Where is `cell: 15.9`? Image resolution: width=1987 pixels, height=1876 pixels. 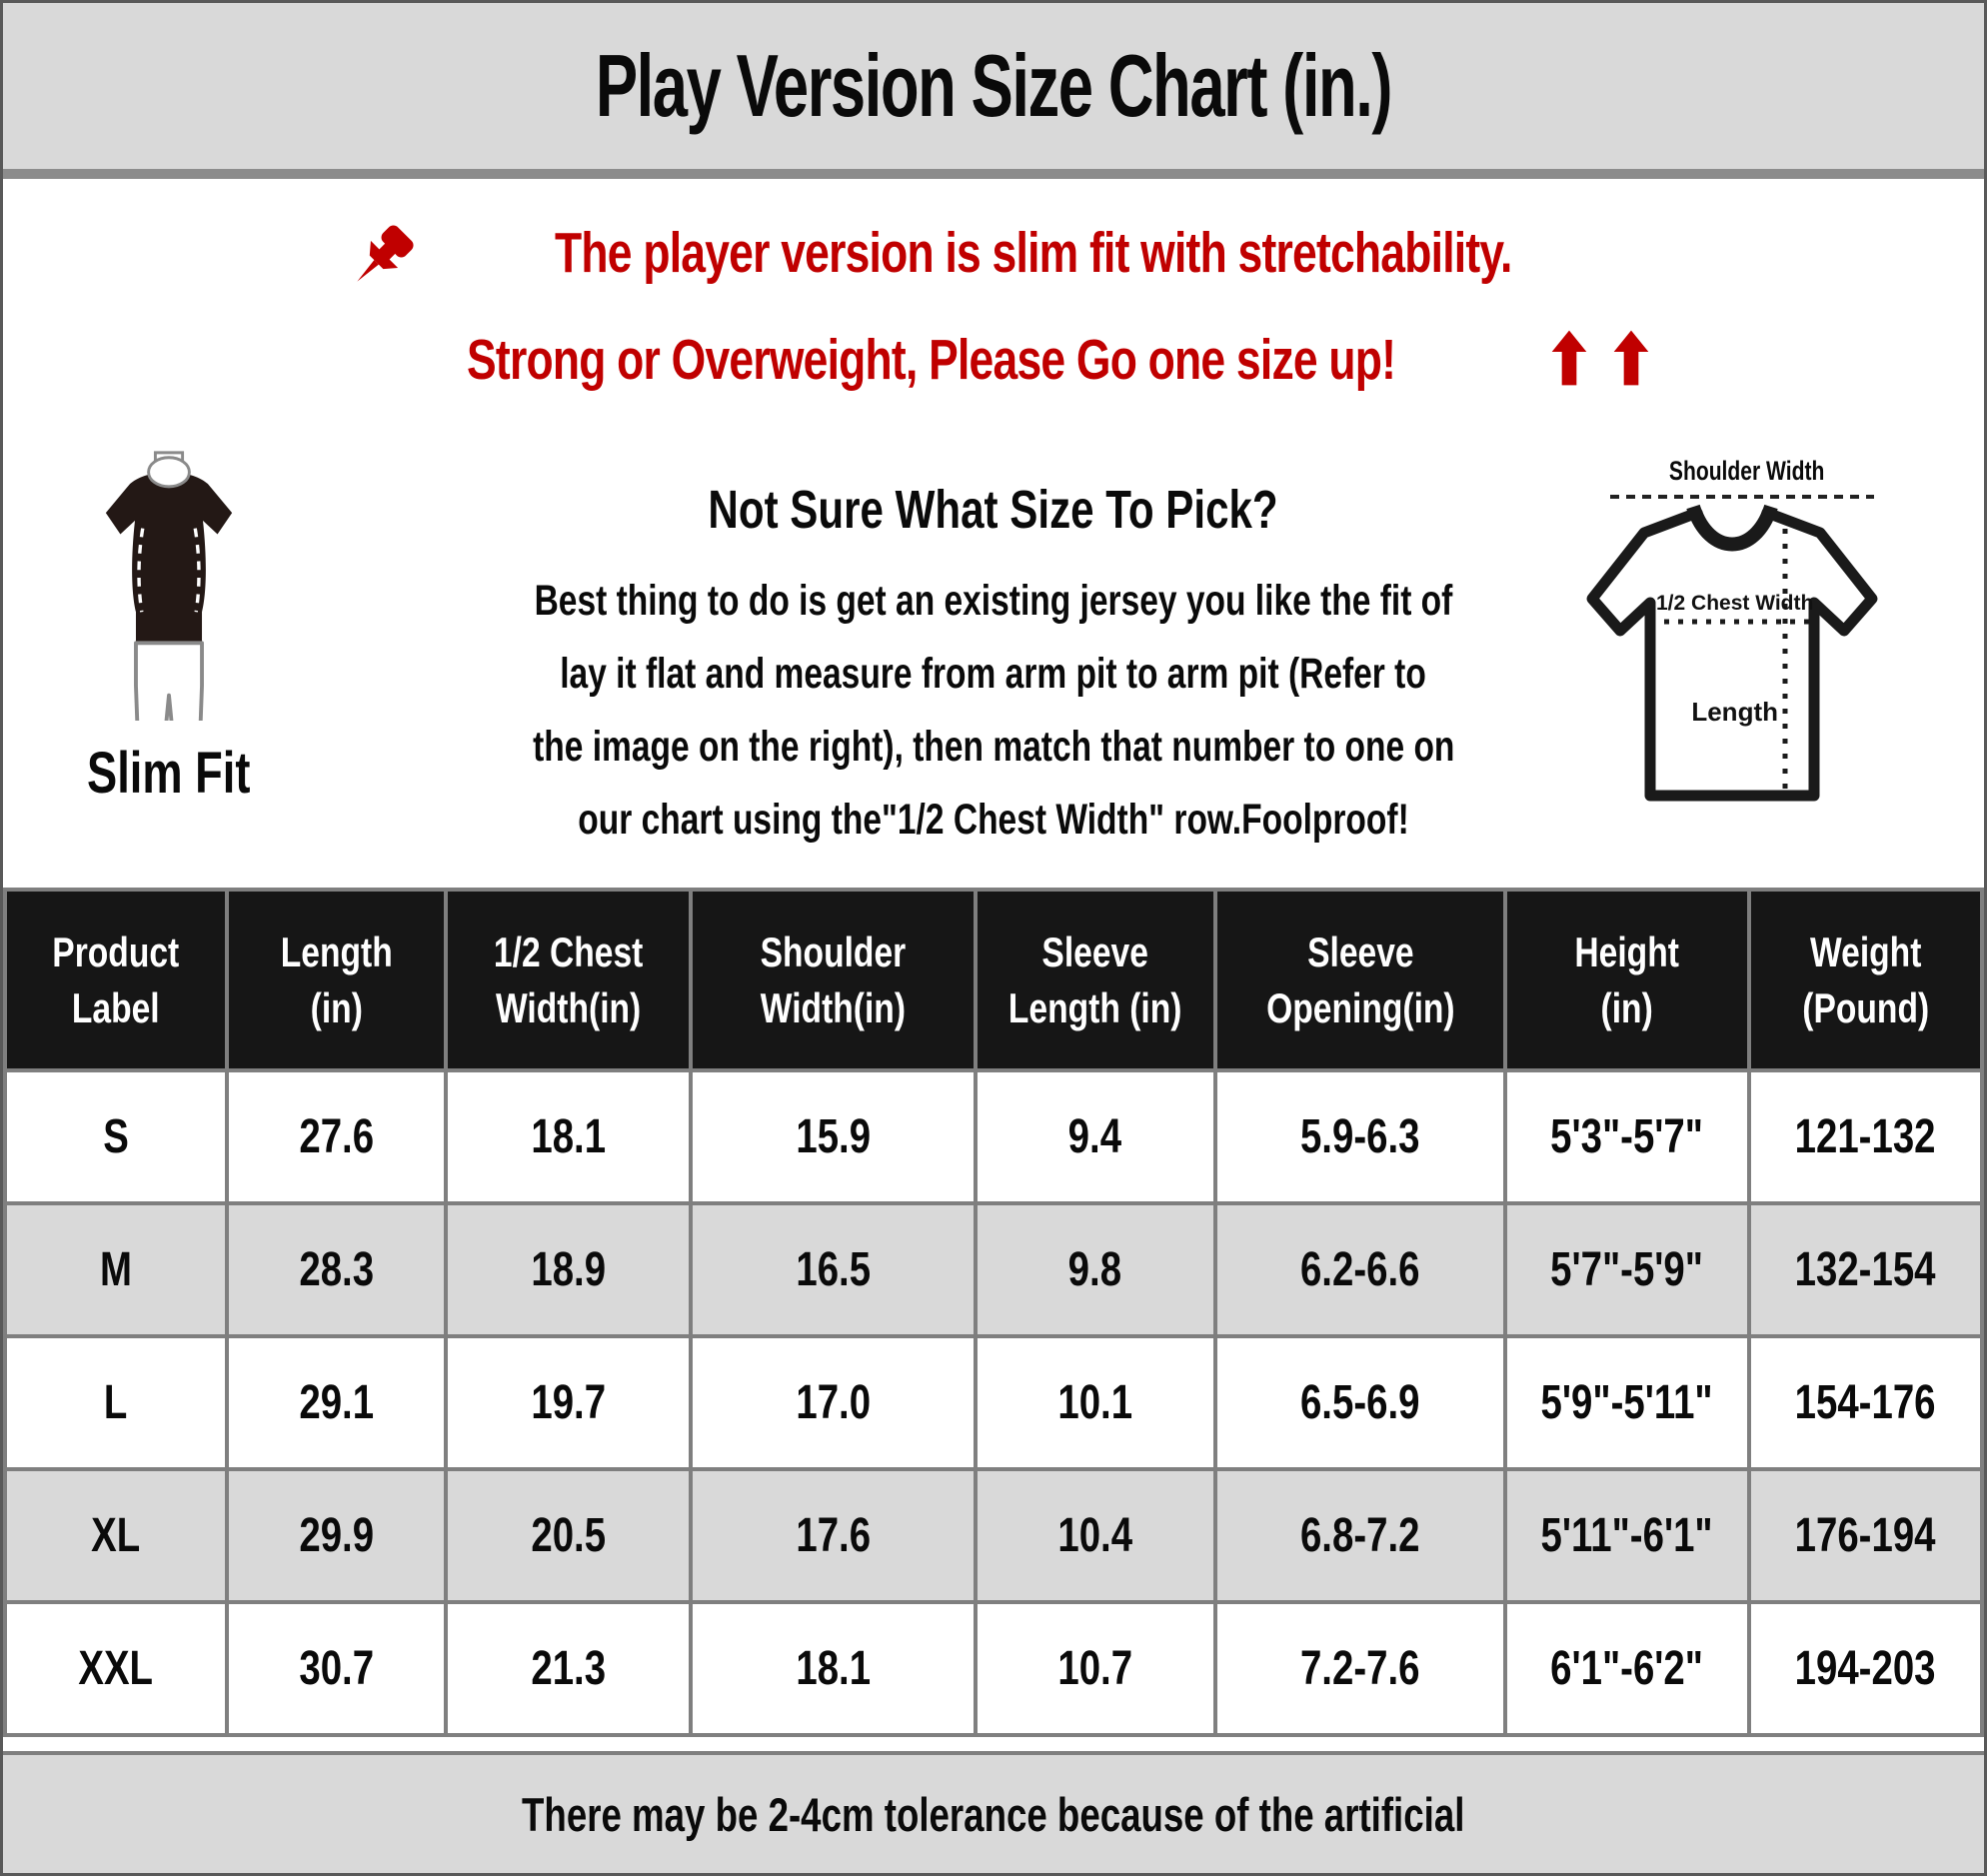
cell: 15.9 is located at coordinates (834, 1136).